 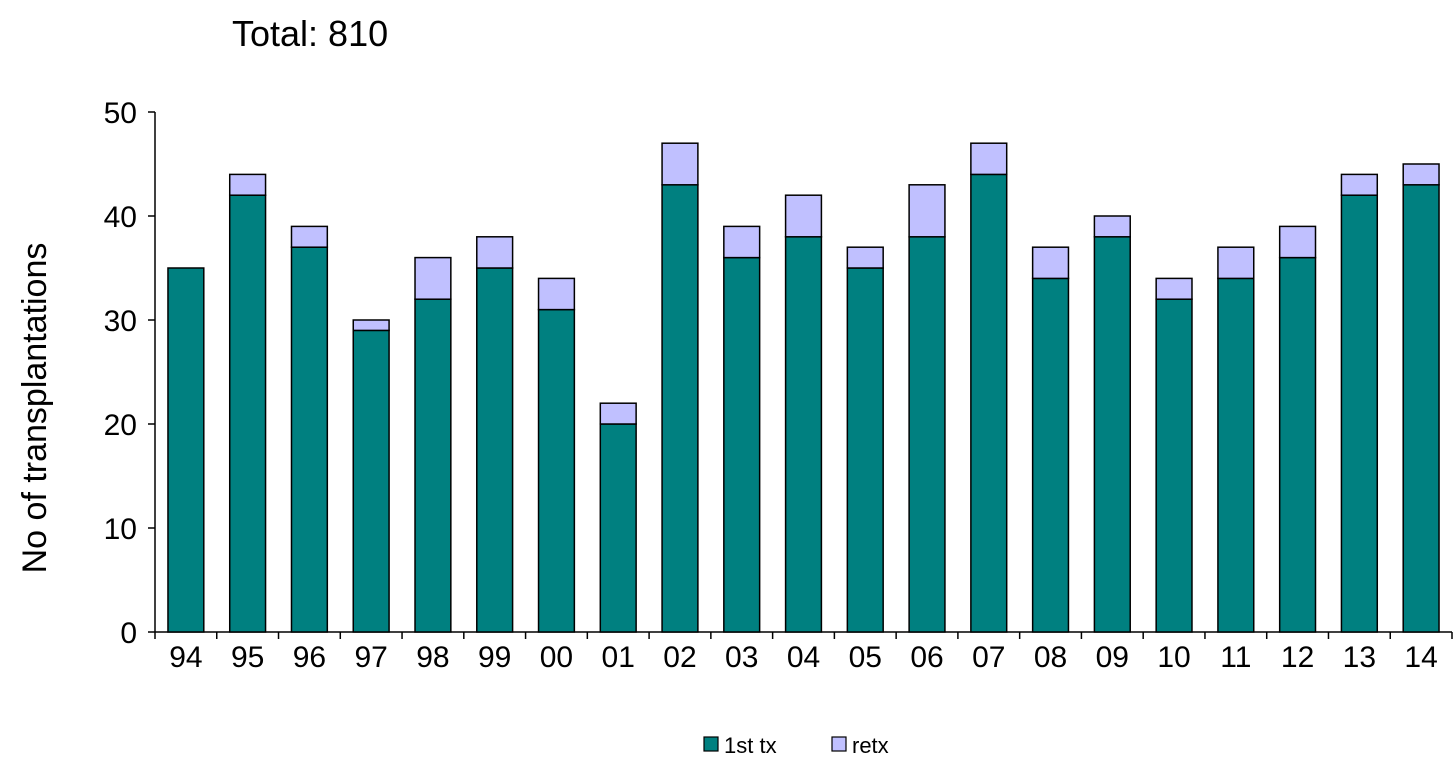 What do you see at coordinates (130, 373) in the screenshot?
I see `y-axis: 0 10 20 30 40 50` at bounding box center [130, 373].